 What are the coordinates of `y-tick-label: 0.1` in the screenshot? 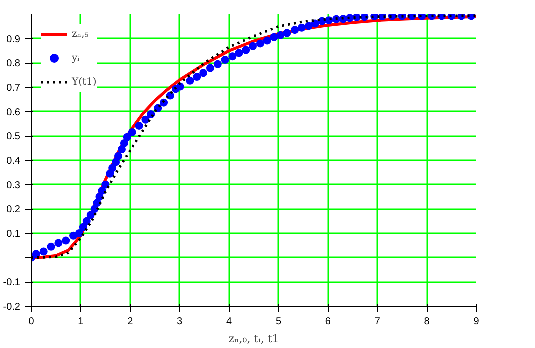 It's located at (13, 234).